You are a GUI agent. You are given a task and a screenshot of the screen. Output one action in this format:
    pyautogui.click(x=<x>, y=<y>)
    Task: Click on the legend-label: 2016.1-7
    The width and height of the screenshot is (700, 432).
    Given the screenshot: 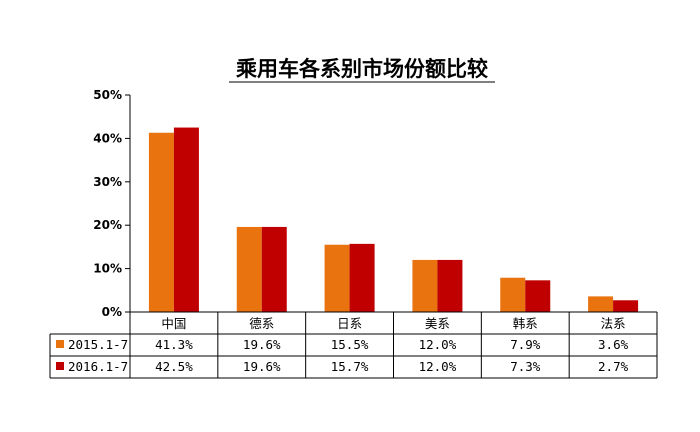 What is the action you would take?
    pyautogui.click(x=98, y=366)
    